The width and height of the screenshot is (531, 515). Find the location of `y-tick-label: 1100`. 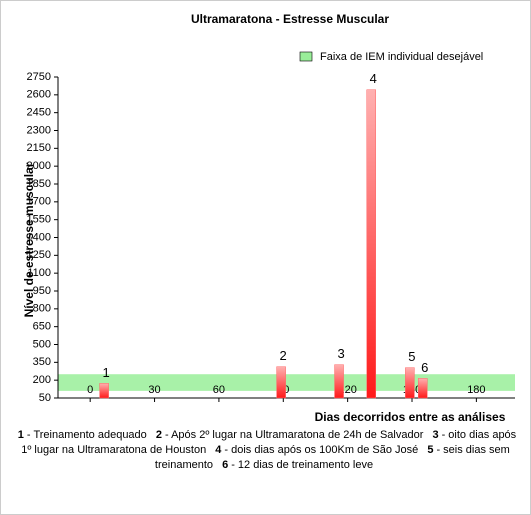

y-tick-label: 1100 is located at coordinates (39, 273).